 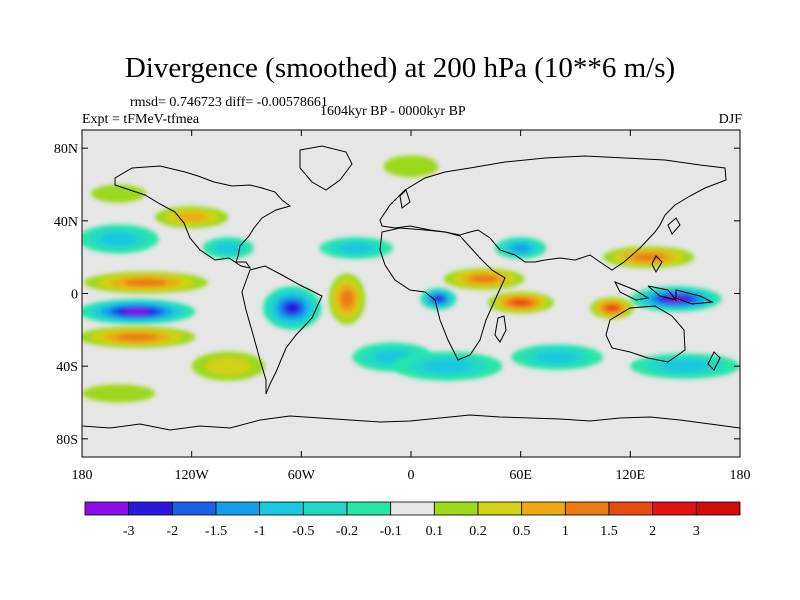 What do you see at coordinates (303, 531) in the screenshot?
I see `colorbar-label: -0.5` at bounding box center [303, 531].